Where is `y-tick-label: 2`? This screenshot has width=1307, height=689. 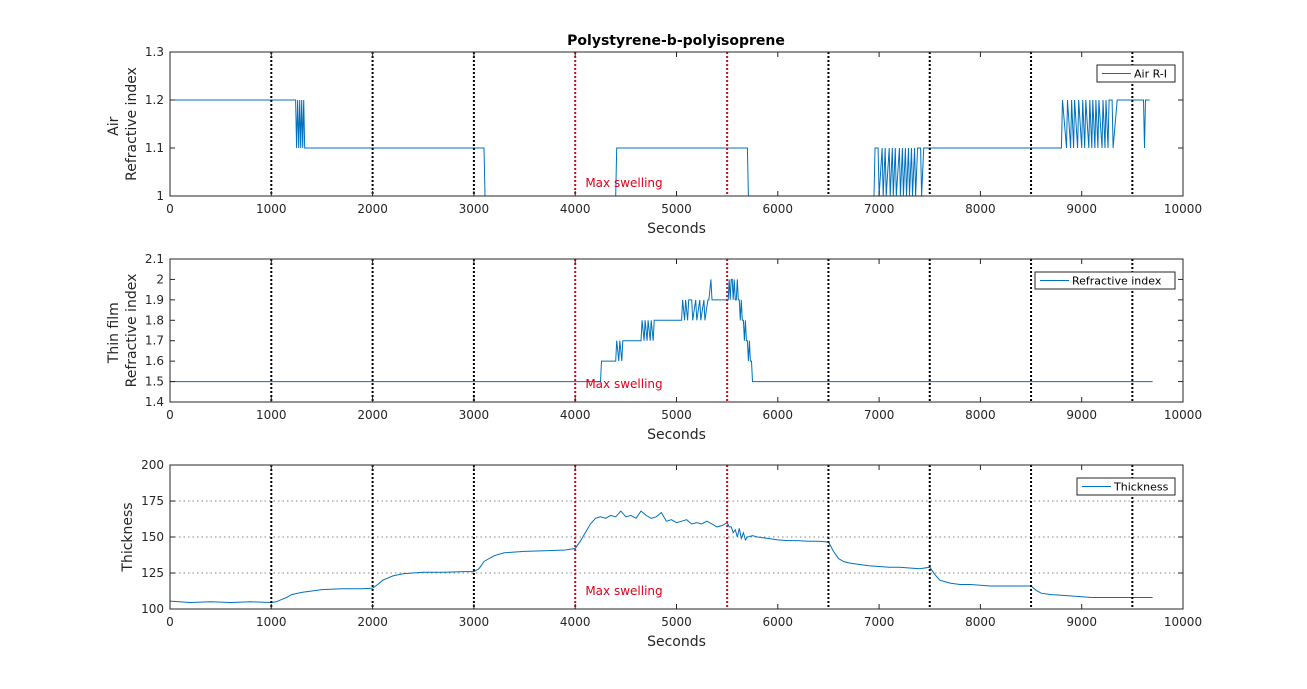
y-tick-label: 2 is located at coordinates (160, 279).